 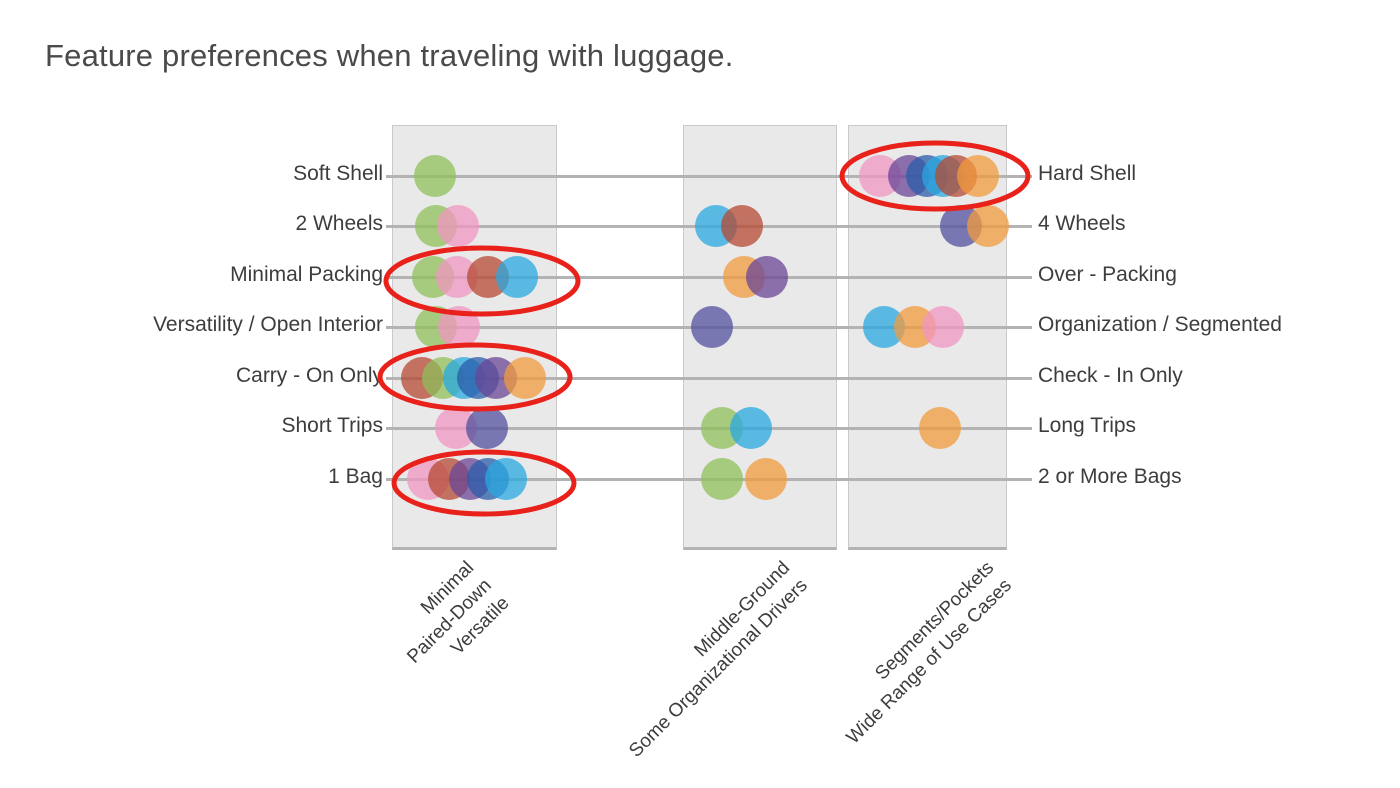 What do you see at coordinates (742, 226) in the screenshot?
I see `dot-rust` at bounding box center [742, 226].